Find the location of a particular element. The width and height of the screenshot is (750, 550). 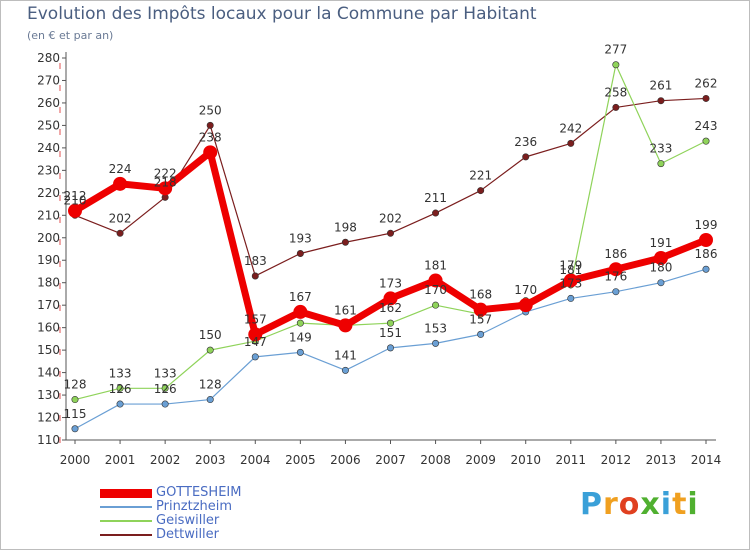

data-label: 168 is located at coordinates (480, 295).